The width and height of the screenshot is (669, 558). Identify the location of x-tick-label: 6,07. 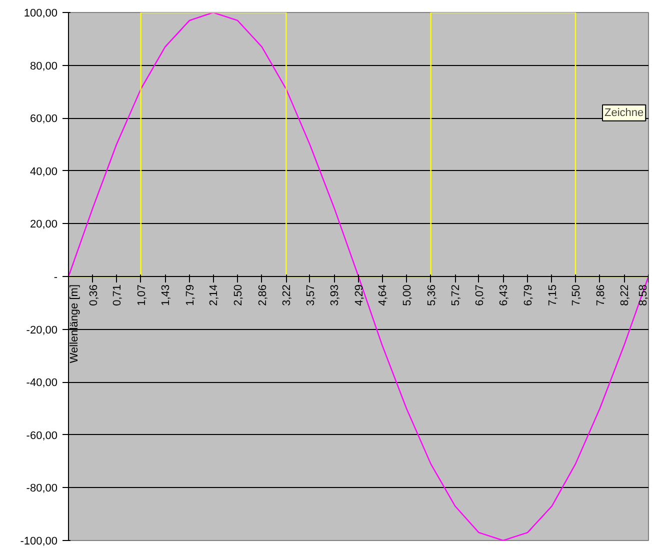
(480, 295).